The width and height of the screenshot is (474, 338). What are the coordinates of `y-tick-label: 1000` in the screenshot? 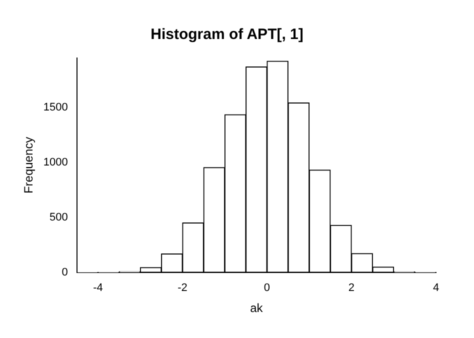 It's located at (55, 162).